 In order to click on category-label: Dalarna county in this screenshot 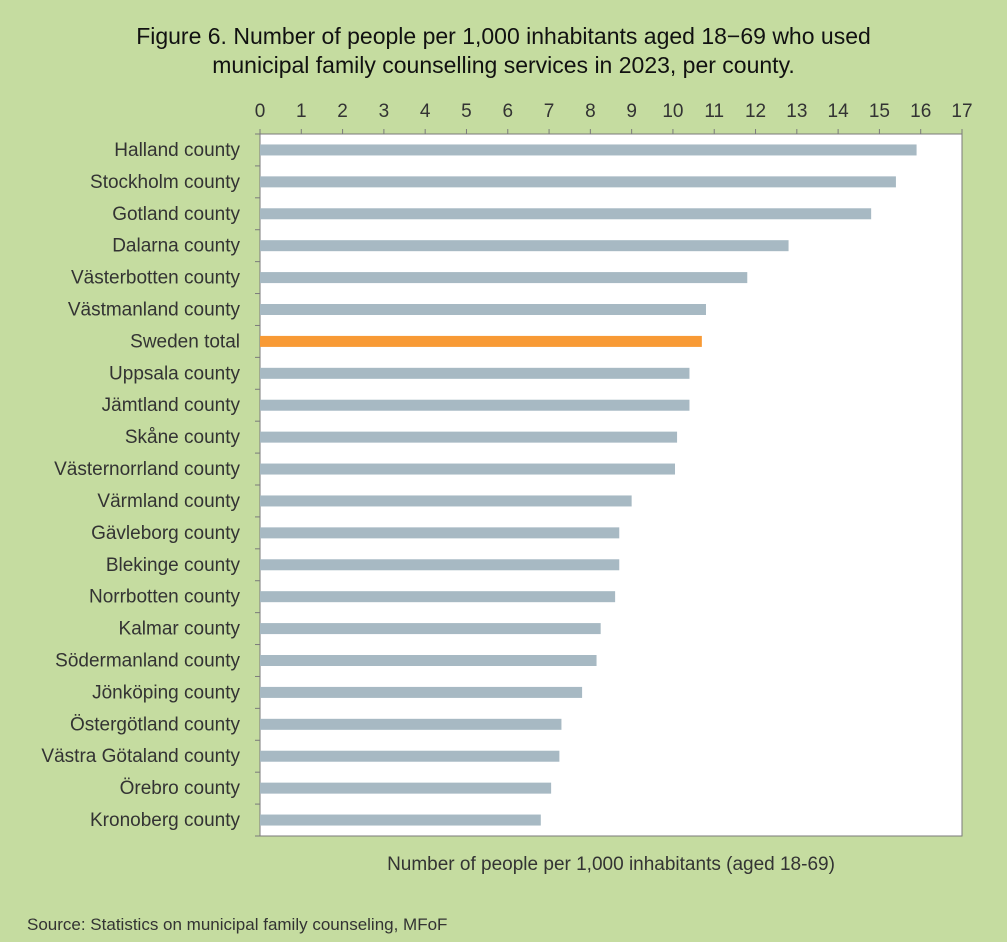, I will do `click(176, 246)`.